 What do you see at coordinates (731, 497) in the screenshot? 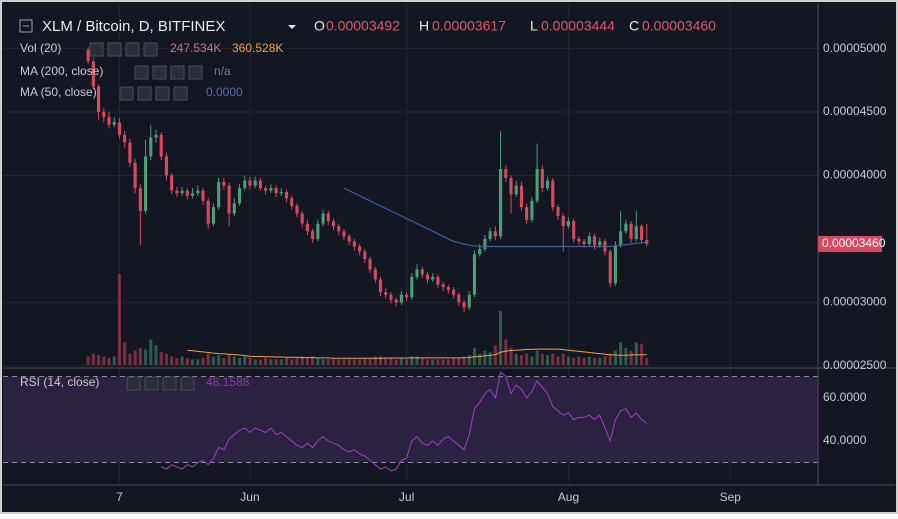
I see `x-tick-label: Sep` at bounding box center [731, 497].